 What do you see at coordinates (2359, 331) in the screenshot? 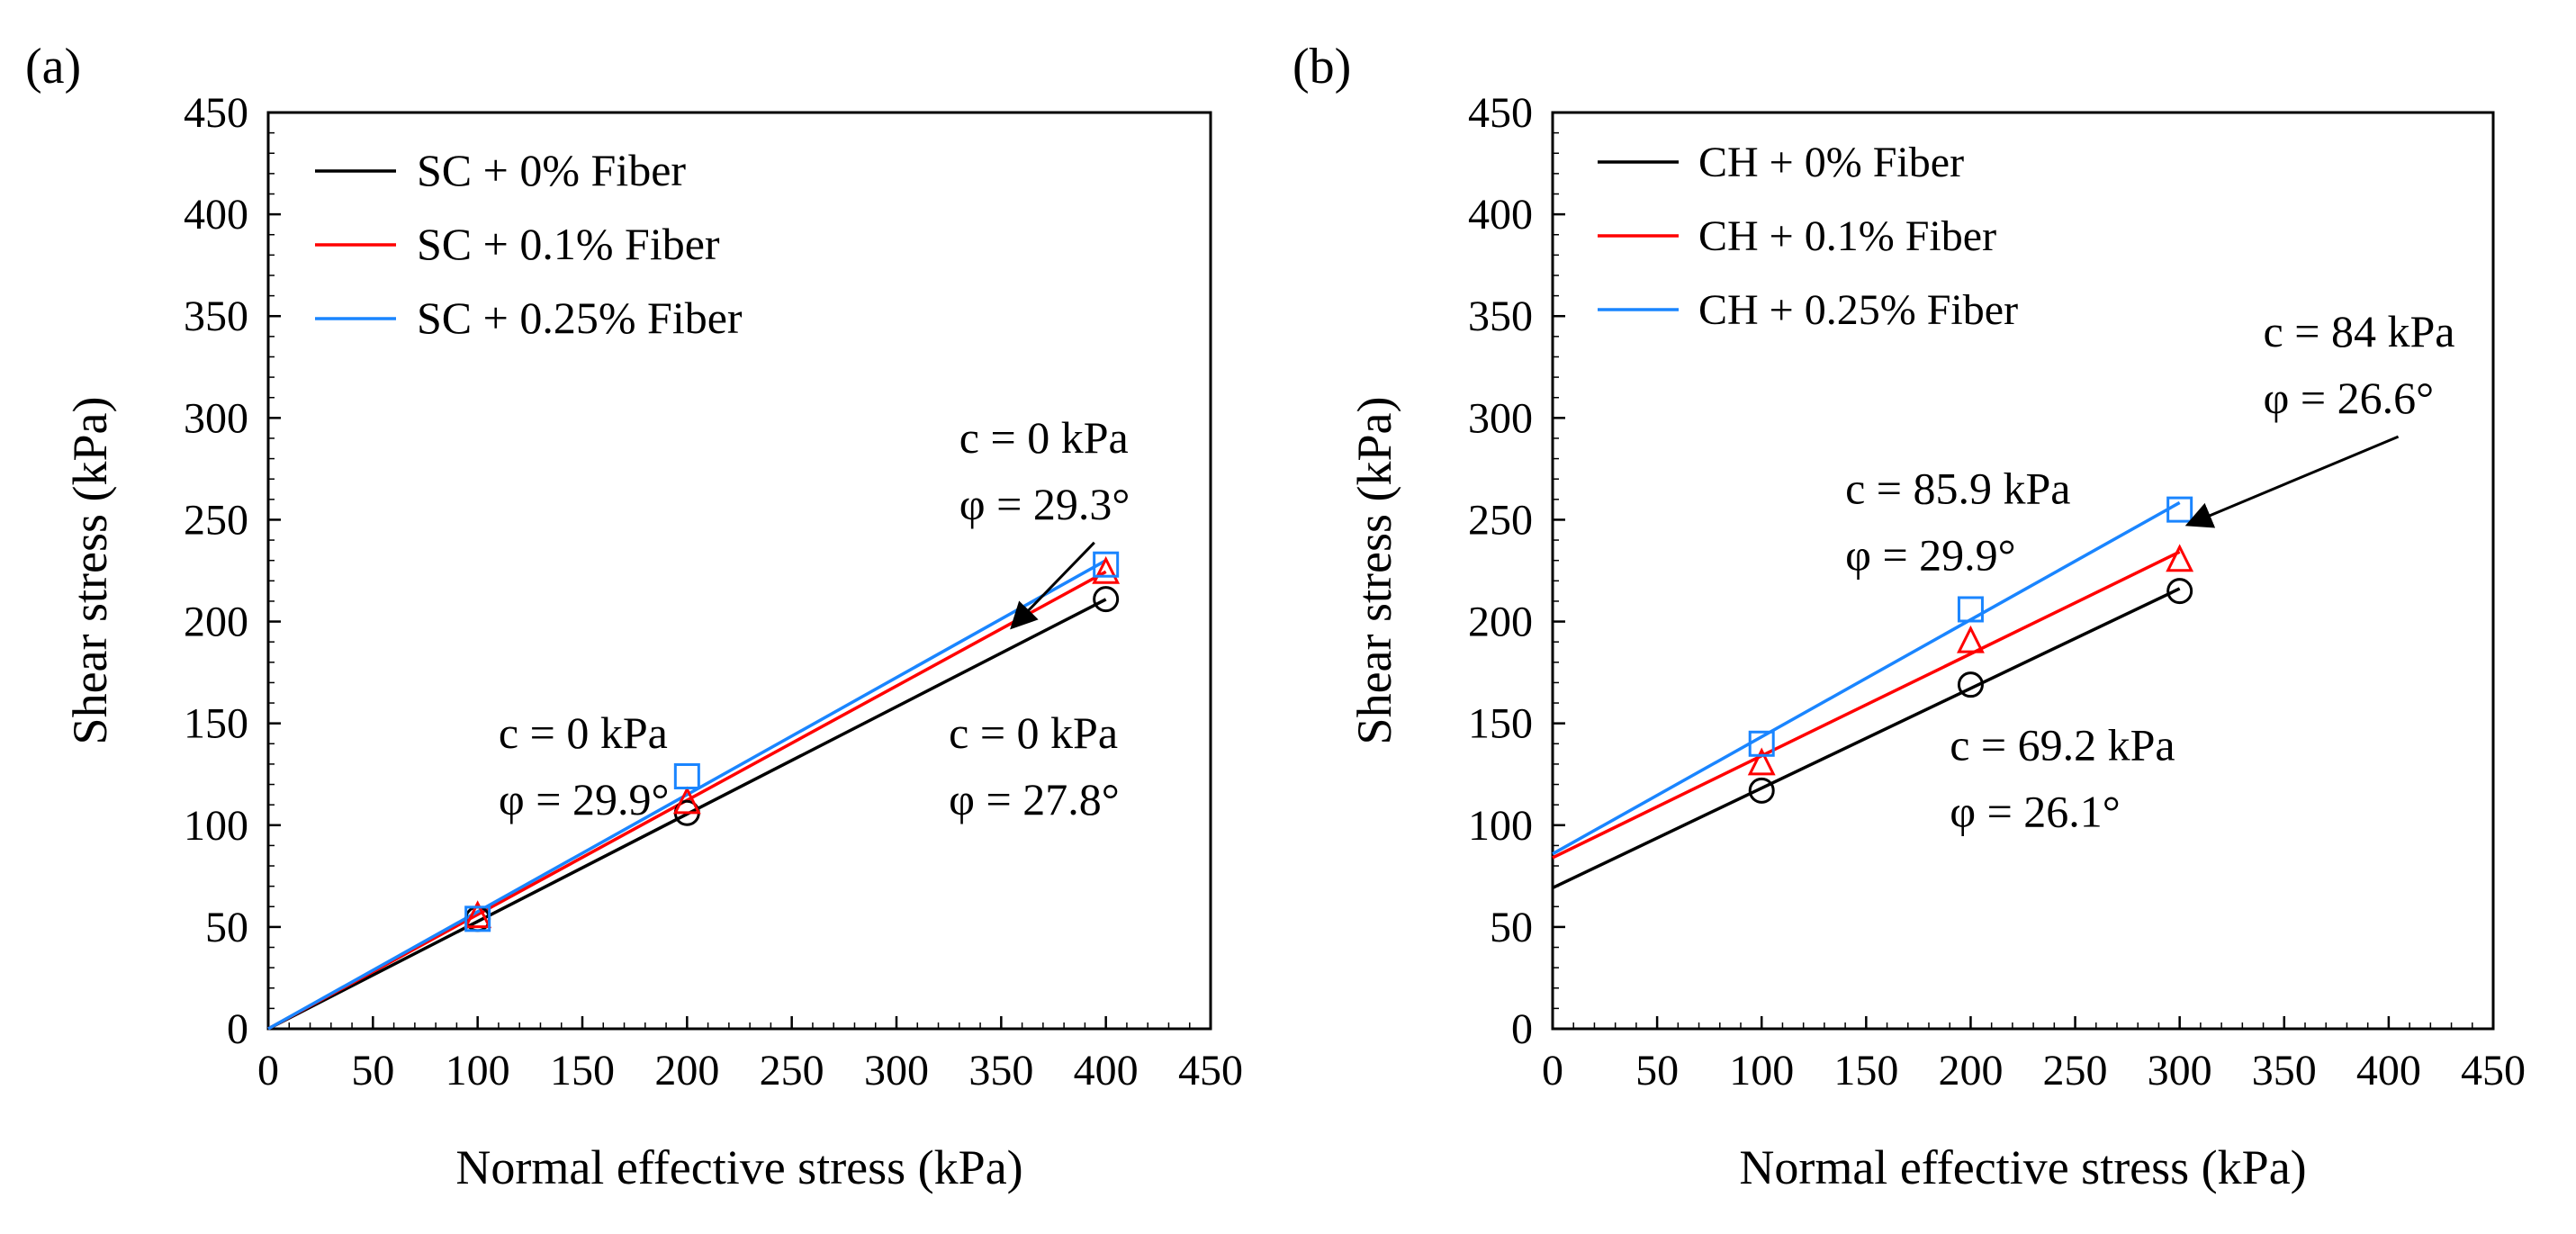
I see `annotation-text: c = 84 kPa` at bounding box center [2359, 331].